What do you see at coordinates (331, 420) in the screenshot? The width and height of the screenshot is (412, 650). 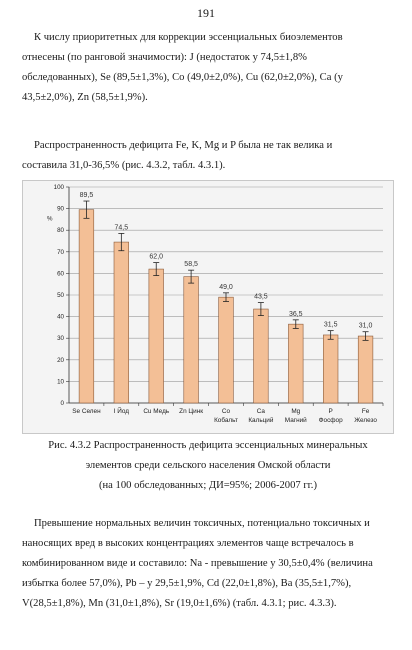 I see `category-label: Фосфор` at bounding box center [331, 420].